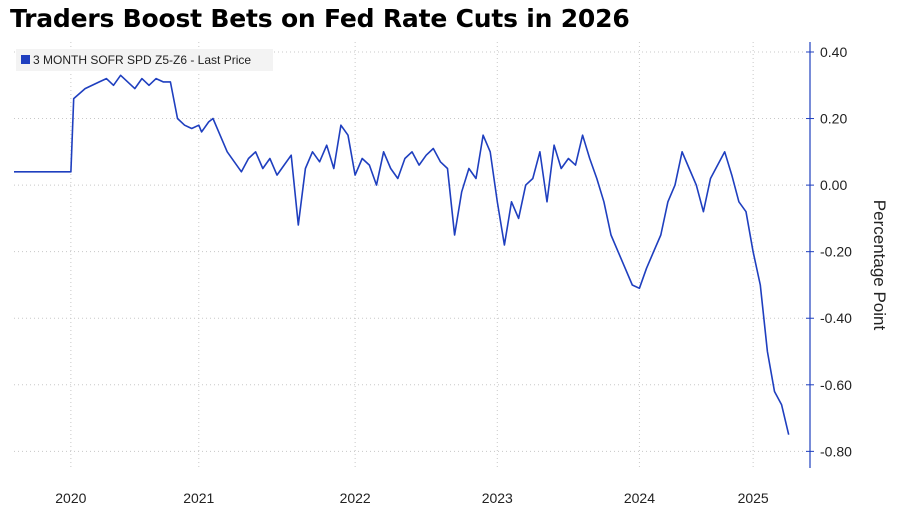 The image size is (900, 510). What do you see at coordinates (810, 255) in the screenshot?
I see `y-axis` at bounding box center [810, 255].